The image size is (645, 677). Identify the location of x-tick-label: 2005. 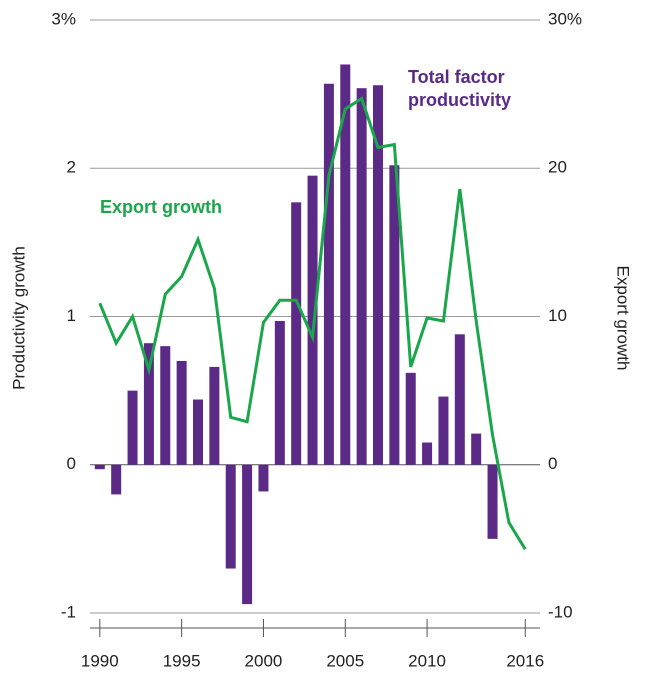
(345, 660).